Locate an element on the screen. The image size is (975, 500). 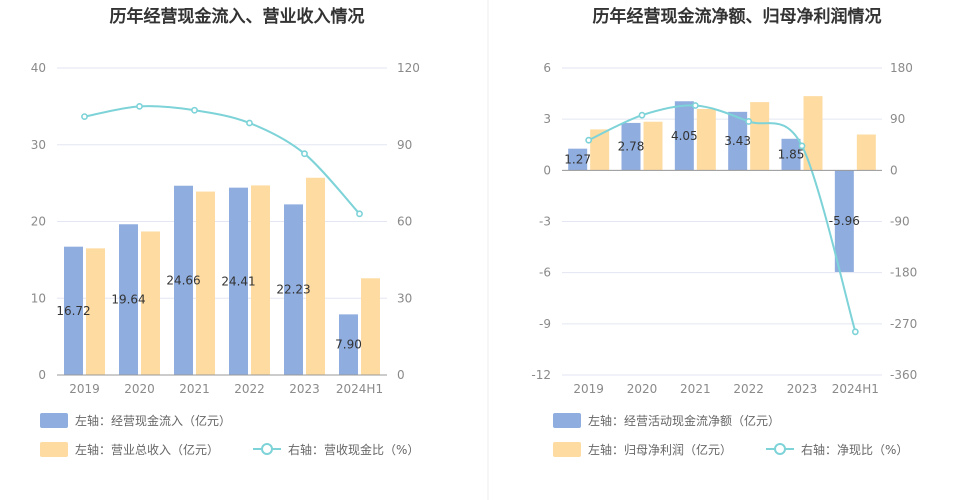
bar-data-label: 24.41 is located at coordinates (238, 281).